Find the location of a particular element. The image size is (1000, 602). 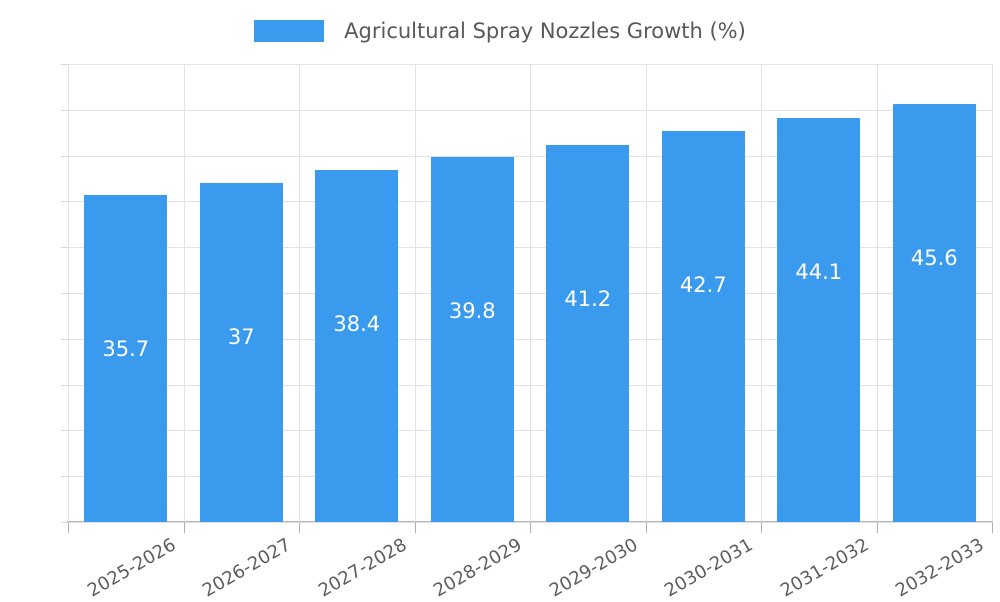

bar: 44.1 is located at coordinates (819, 320).